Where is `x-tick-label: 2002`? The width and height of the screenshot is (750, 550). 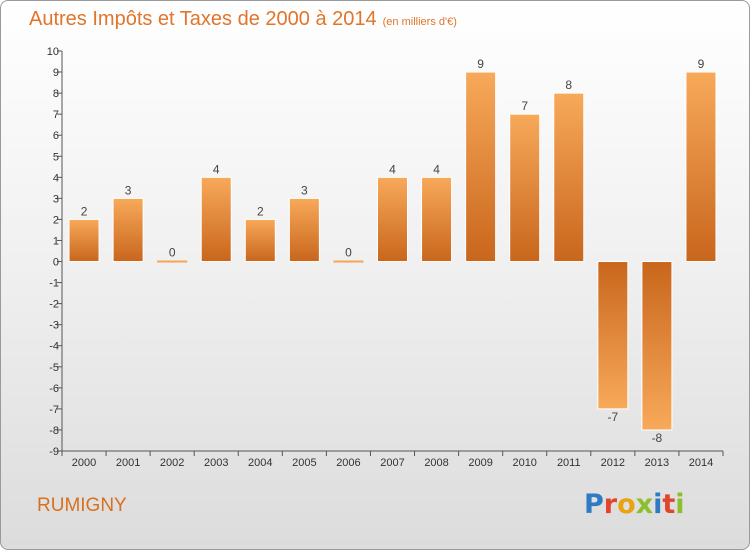
x-tick-label: 2002 is located at coordinates (172, 463).